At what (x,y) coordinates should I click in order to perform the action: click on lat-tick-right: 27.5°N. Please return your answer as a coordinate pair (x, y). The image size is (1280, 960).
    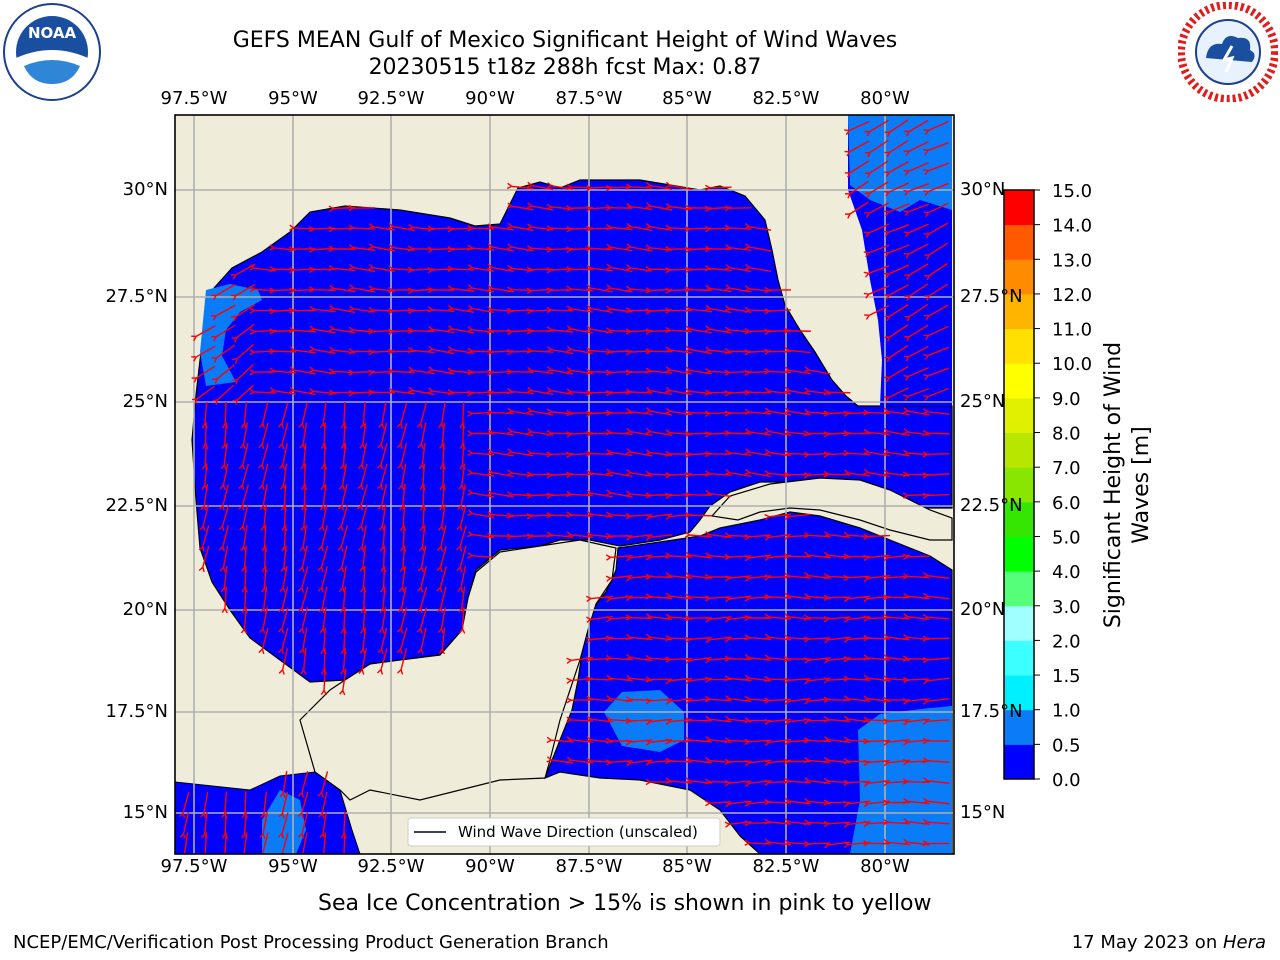
    Looking at the image, I should click on (991, 296).